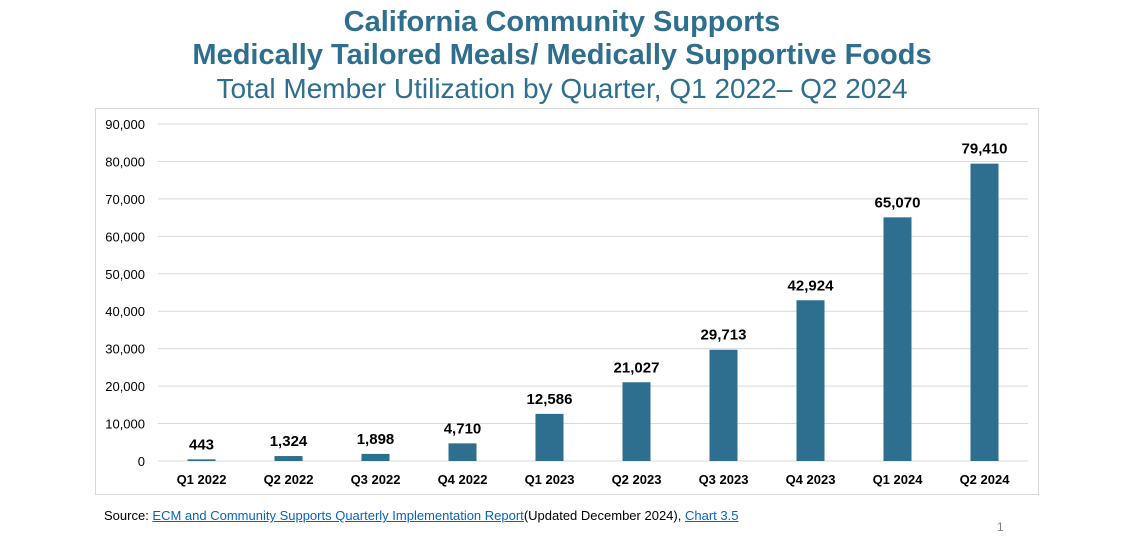  I want to click on y-tick-label: 80,000, so click(125, 161).